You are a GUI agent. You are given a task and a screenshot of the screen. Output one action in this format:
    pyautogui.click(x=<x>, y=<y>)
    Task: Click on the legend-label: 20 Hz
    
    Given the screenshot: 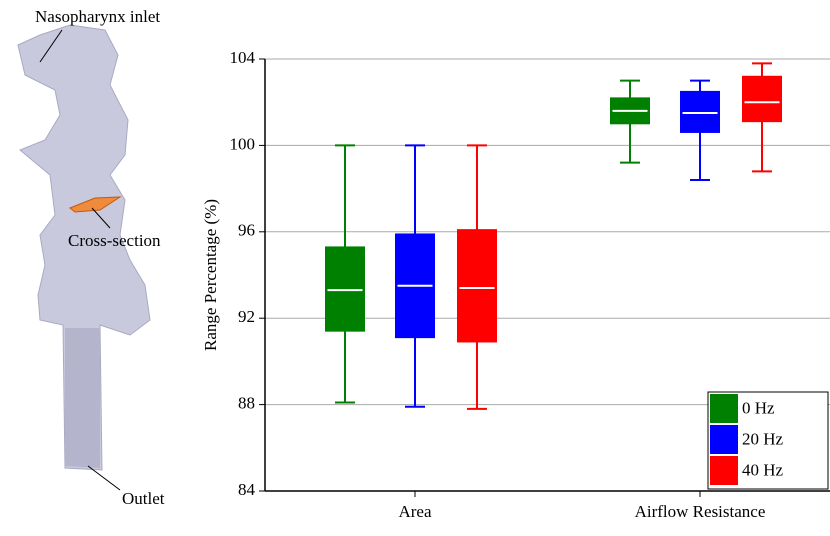 What is the action you would take?
    pyautogui.click(x=763, y=438)
    